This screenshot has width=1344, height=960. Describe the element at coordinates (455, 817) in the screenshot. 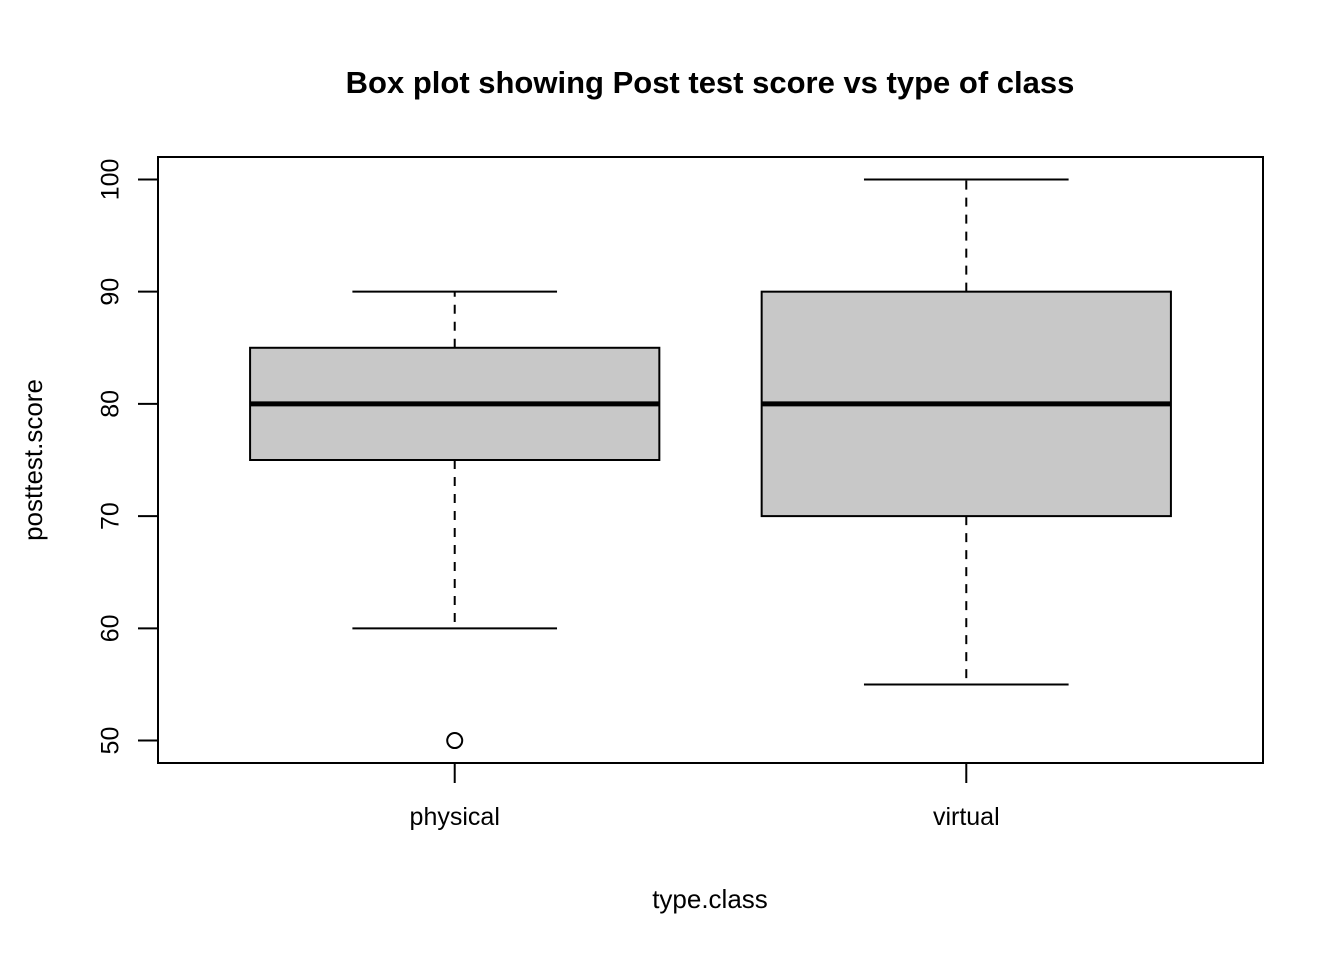

I see `x-tick-label: physical` at that location.